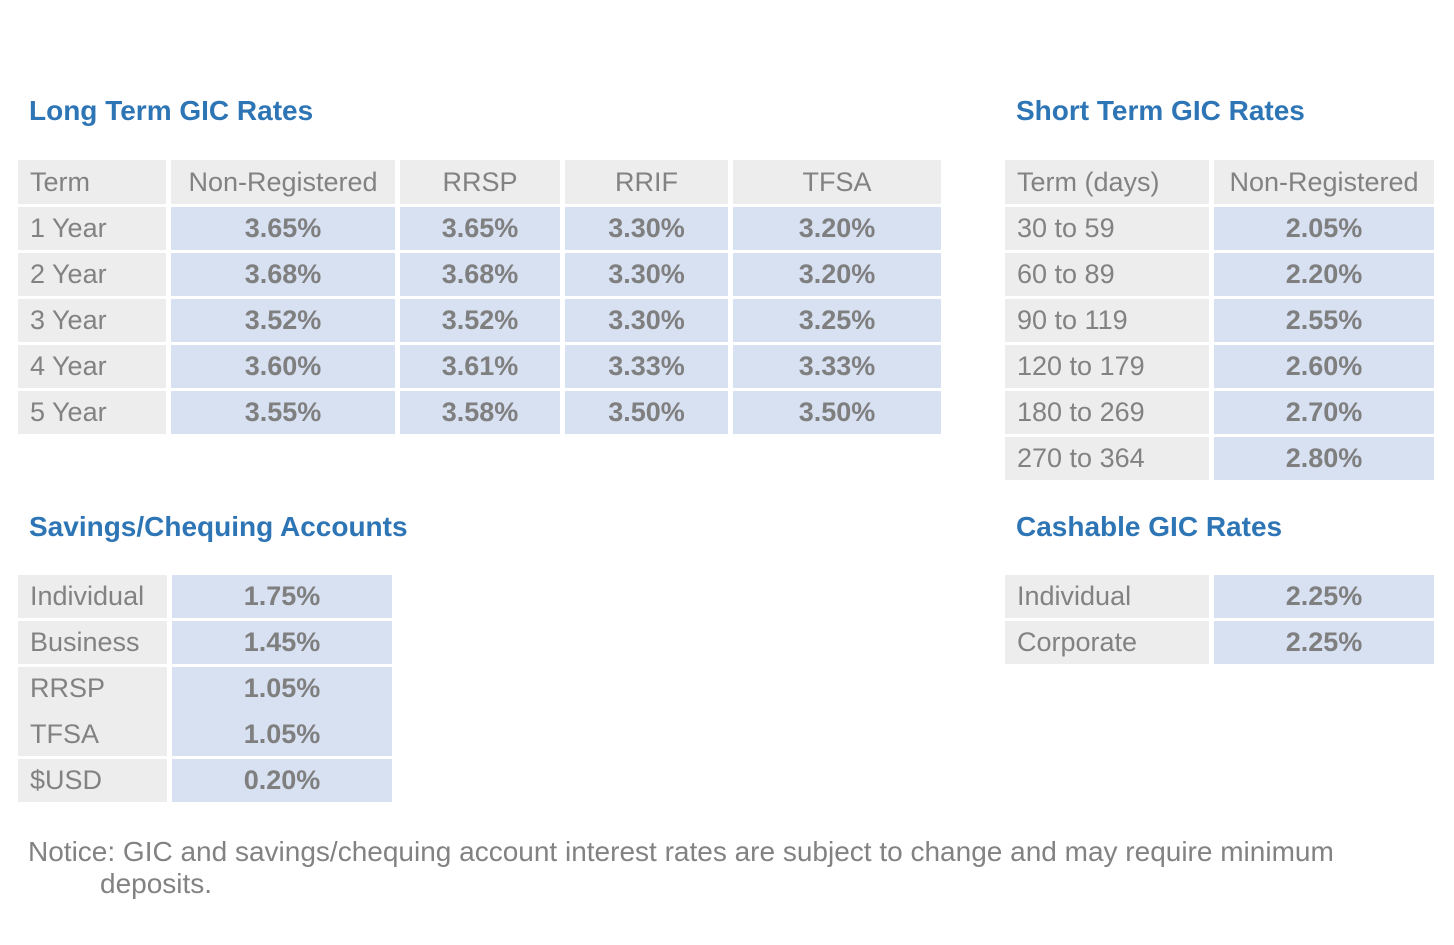  I want to click on rate-cell: 3.61%, so click(480, 366).